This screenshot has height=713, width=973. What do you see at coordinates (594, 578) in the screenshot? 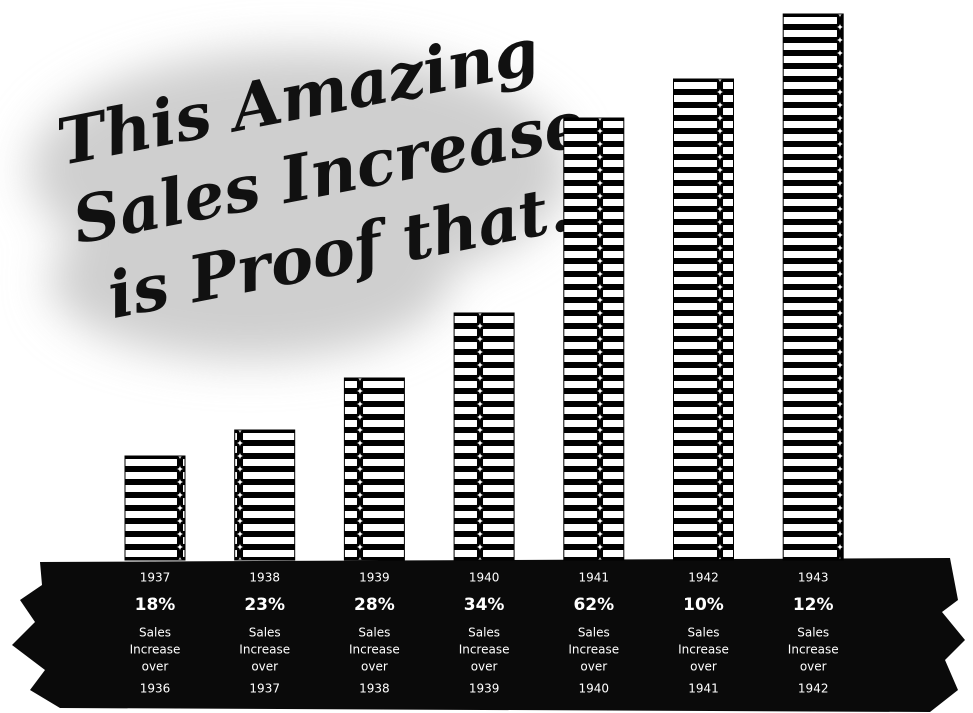
I see `year-label: 1941` at bounding box center [594, 578].